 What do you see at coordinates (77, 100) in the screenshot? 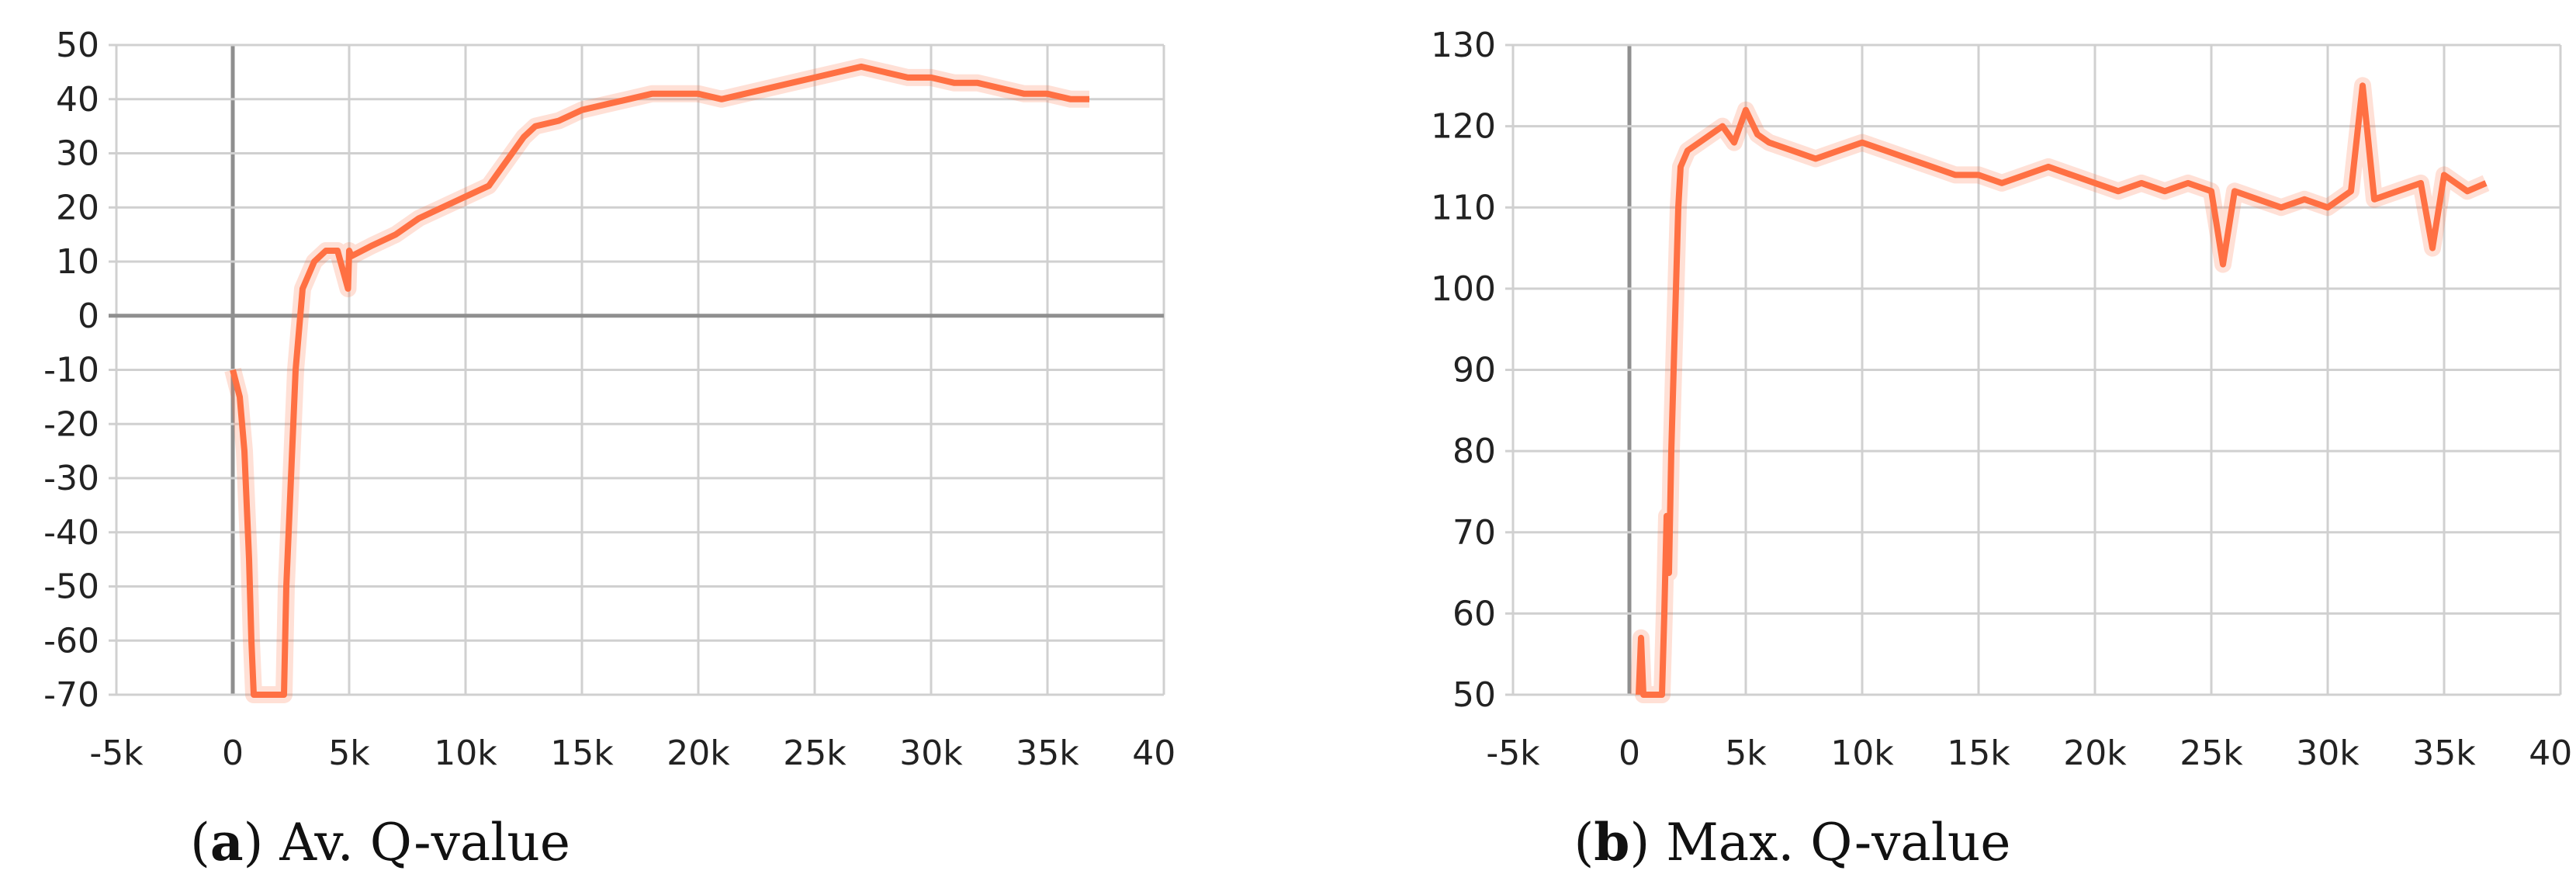
I see `y-tick-label: 40` at bounding box center [77, 100].